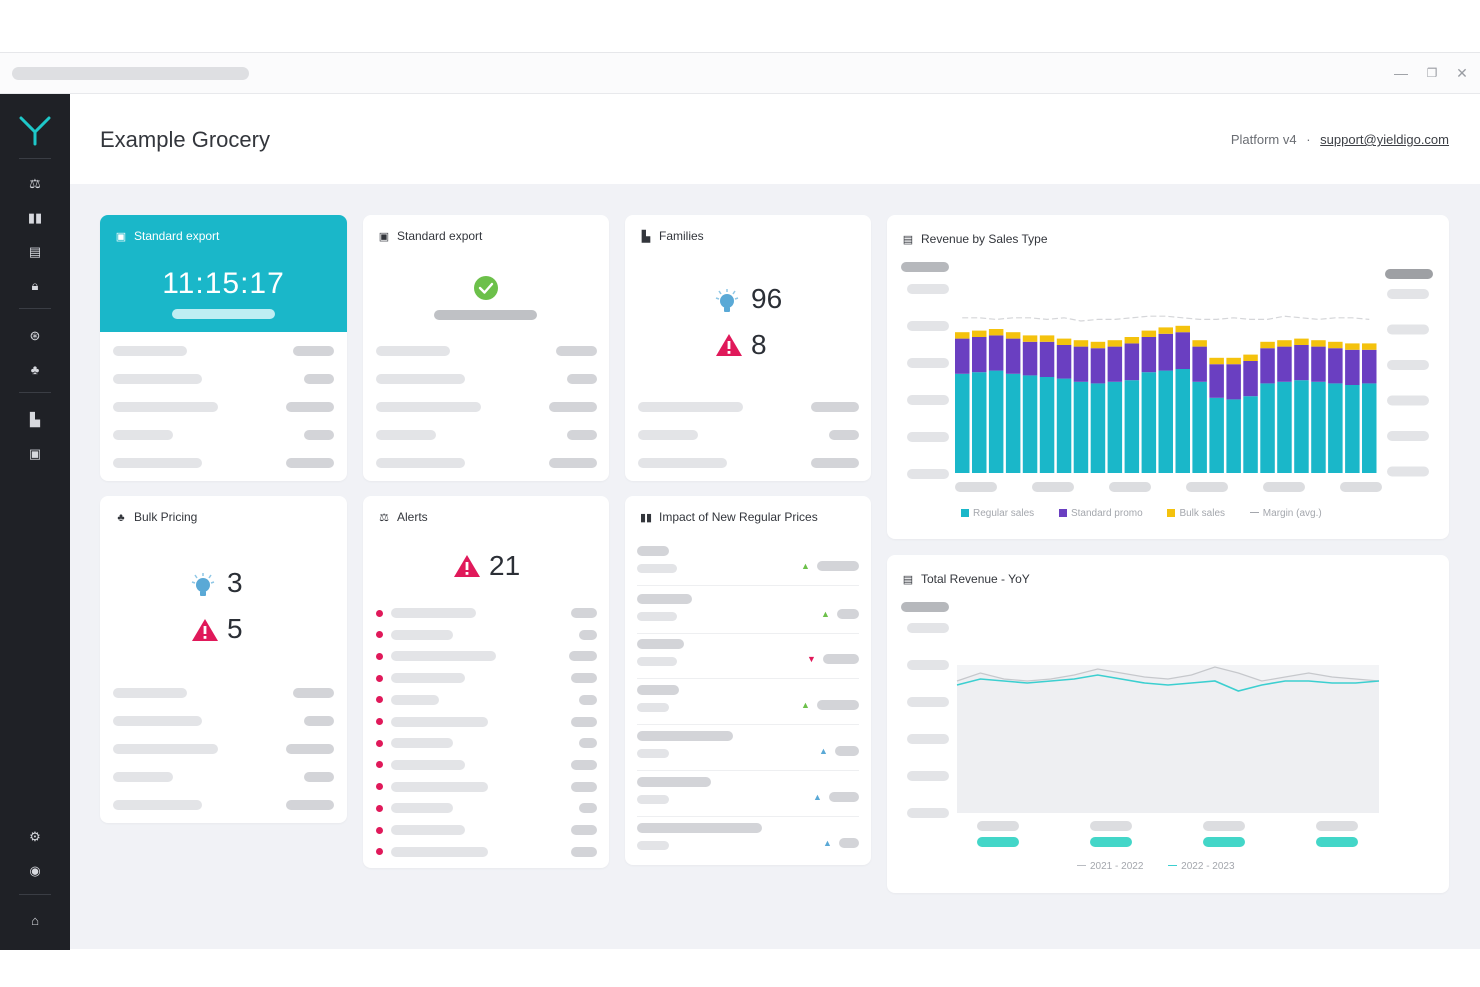  Describe the element at coordinates (748, 816) in the screenshot. I see `row-divider` at that location.